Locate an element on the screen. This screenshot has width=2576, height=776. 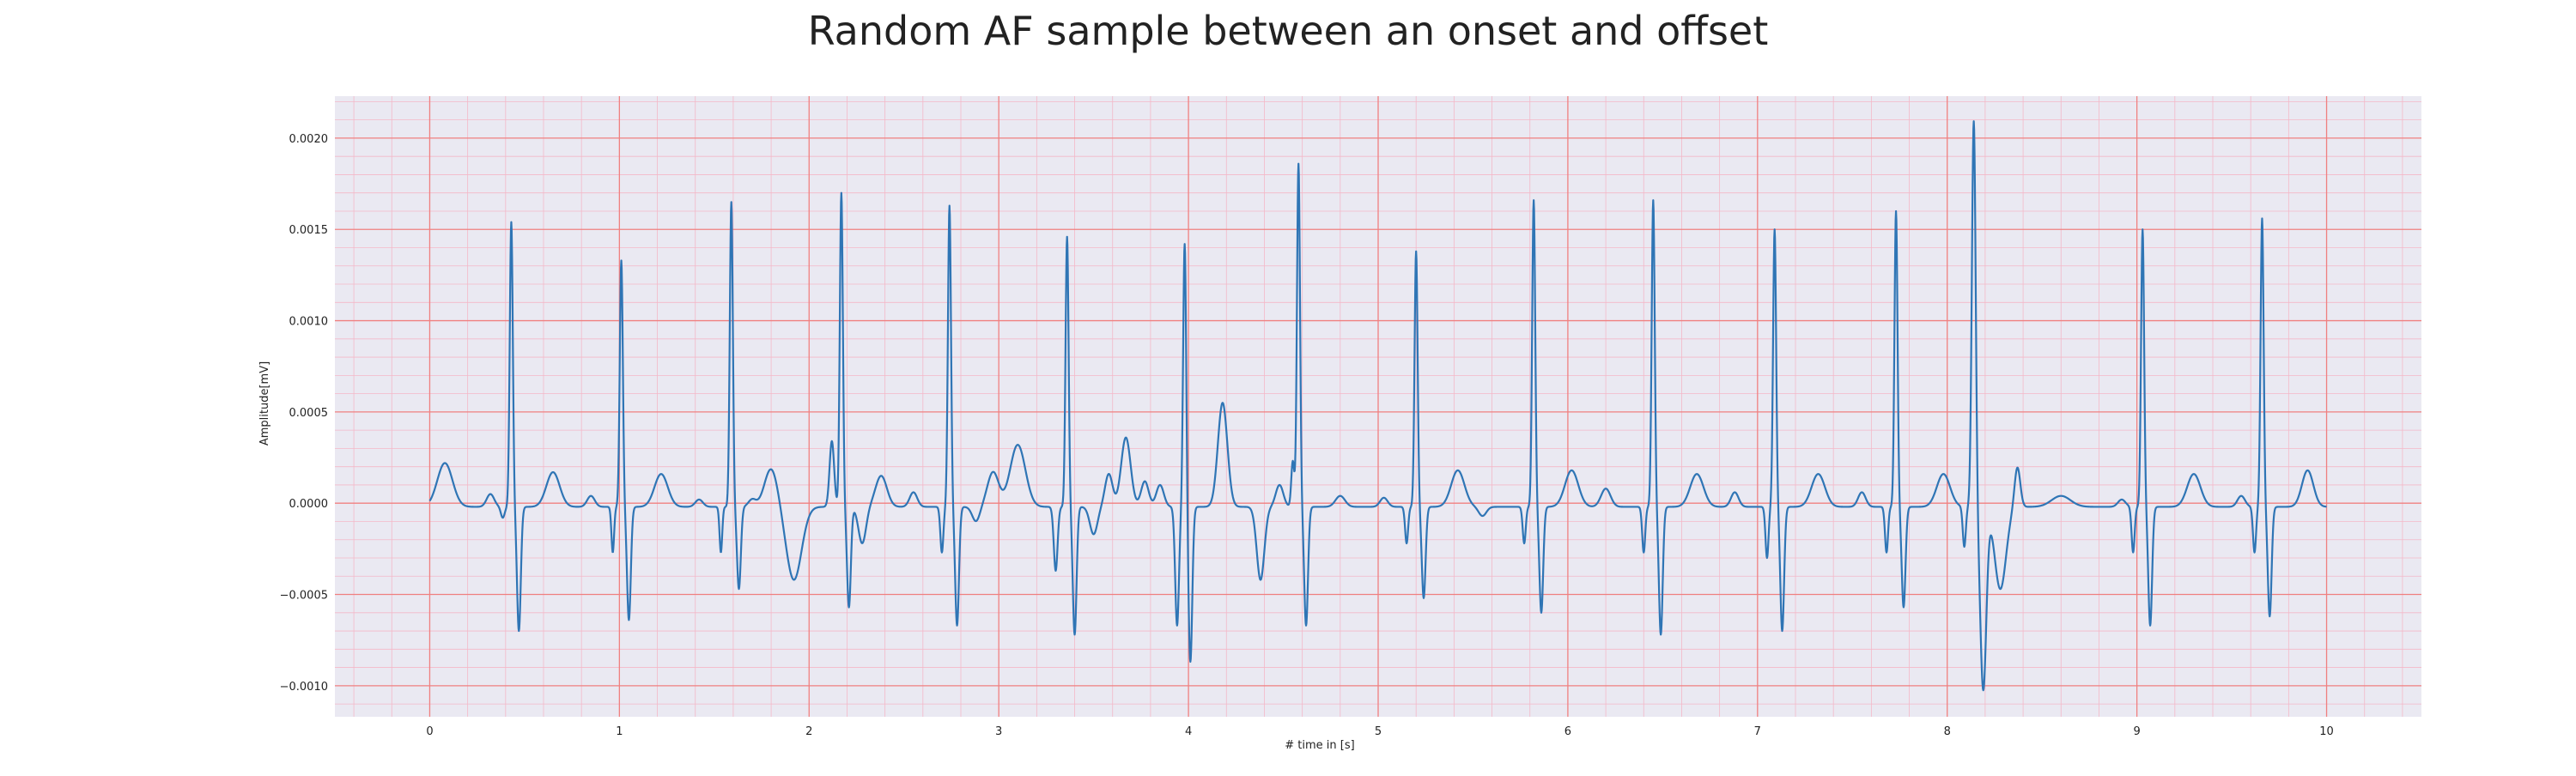
x-tick-label: 7 is located at coordinates (1758, 732).